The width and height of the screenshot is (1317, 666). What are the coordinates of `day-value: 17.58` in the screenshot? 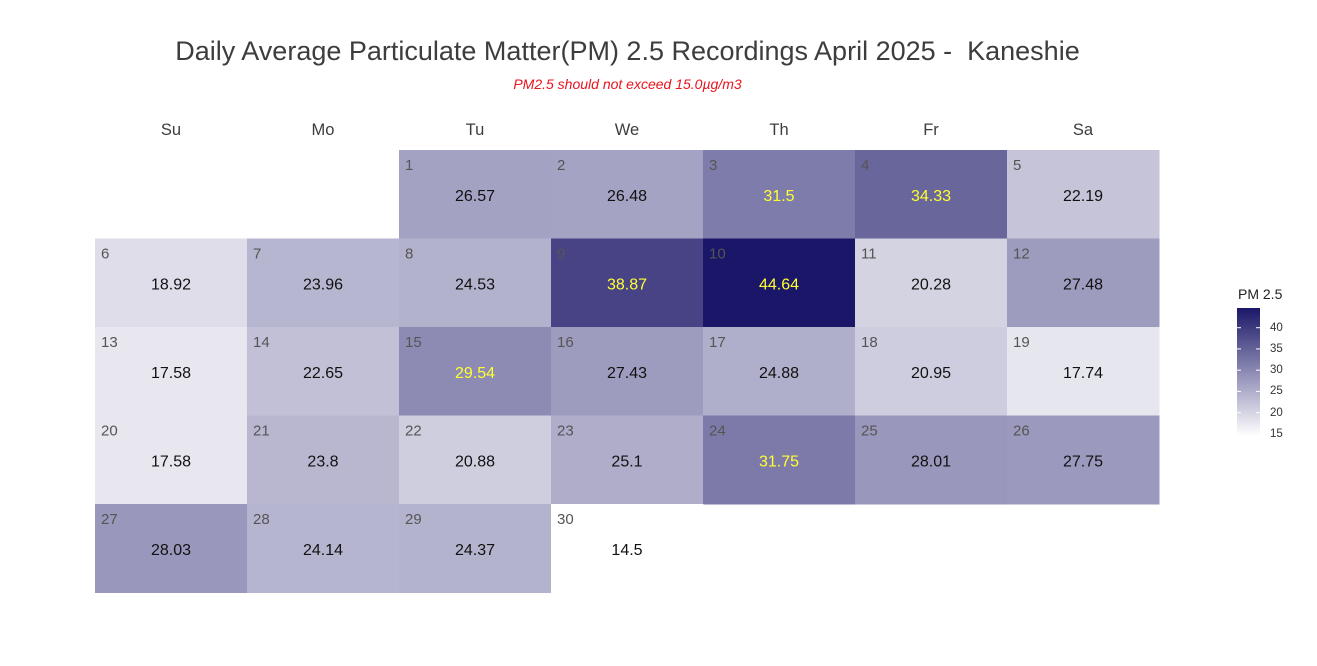 It's located at (171, 462).